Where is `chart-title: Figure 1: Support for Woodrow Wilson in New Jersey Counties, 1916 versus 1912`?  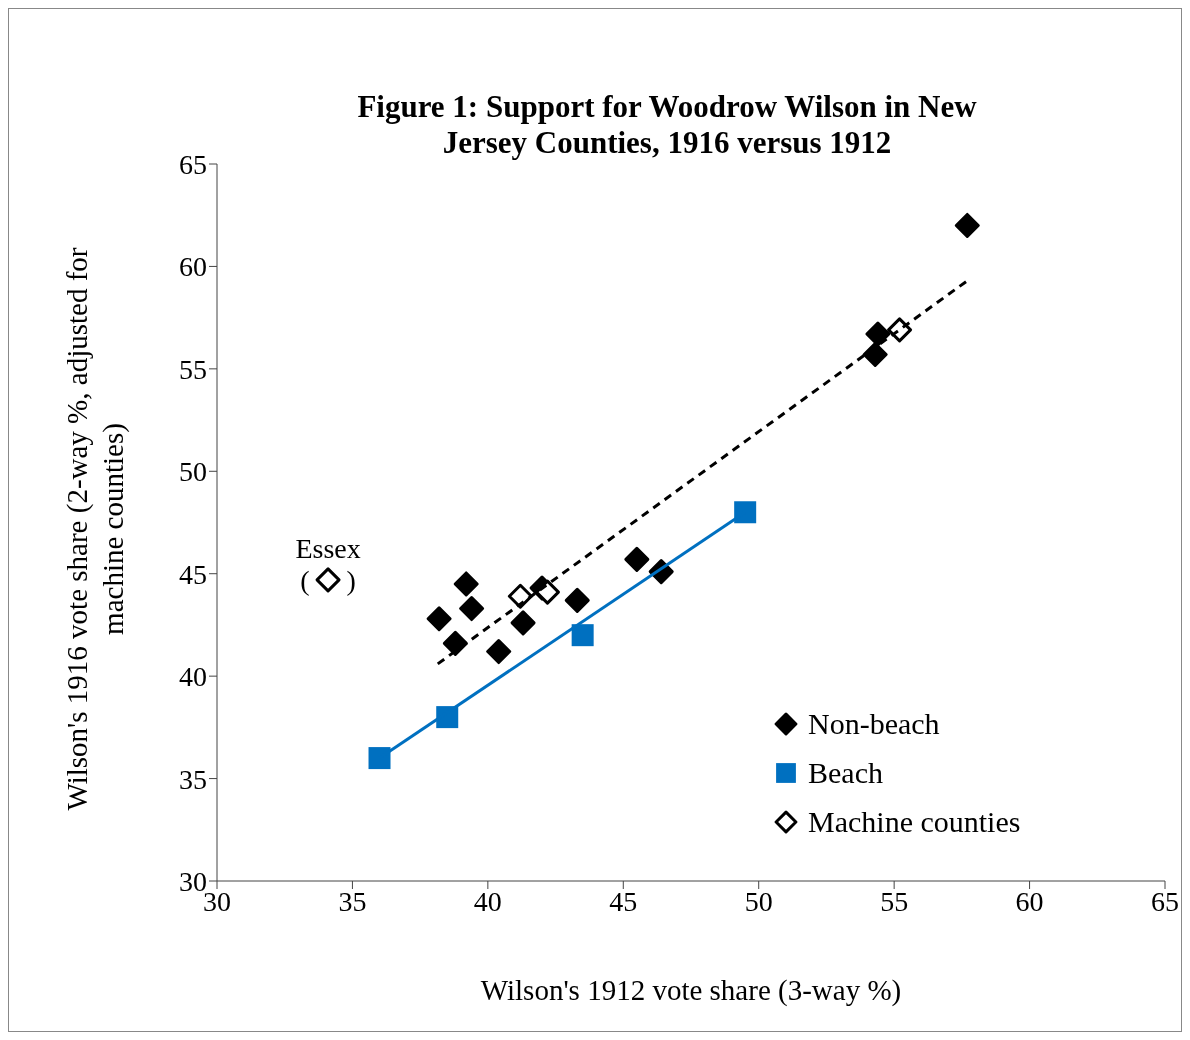
chart-title: Figure 1: Support for Woodrow Wilson in New Jersey Counties, 1916 versus 1912 is located at coordinates (667, 125).